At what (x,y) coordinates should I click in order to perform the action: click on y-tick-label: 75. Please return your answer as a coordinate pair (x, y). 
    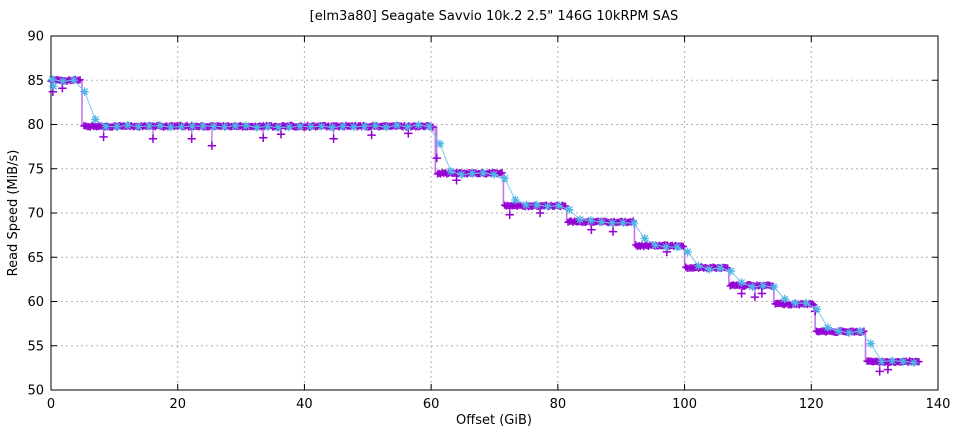
    Looking at the image, I should click on (35, 169).